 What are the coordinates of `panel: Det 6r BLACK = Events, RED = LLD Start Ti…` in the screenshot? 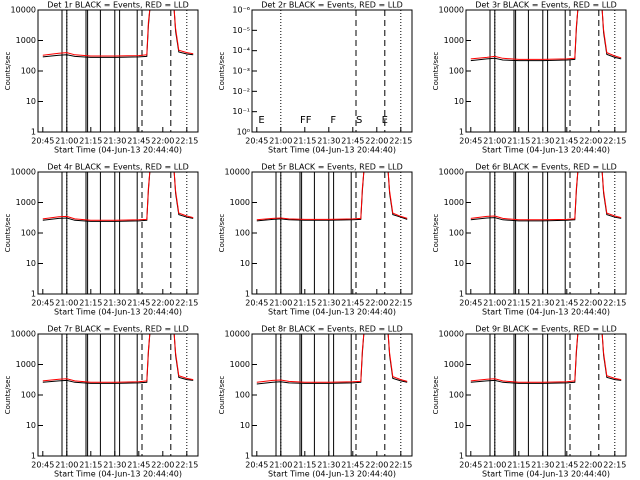 It's located at (529, 240).